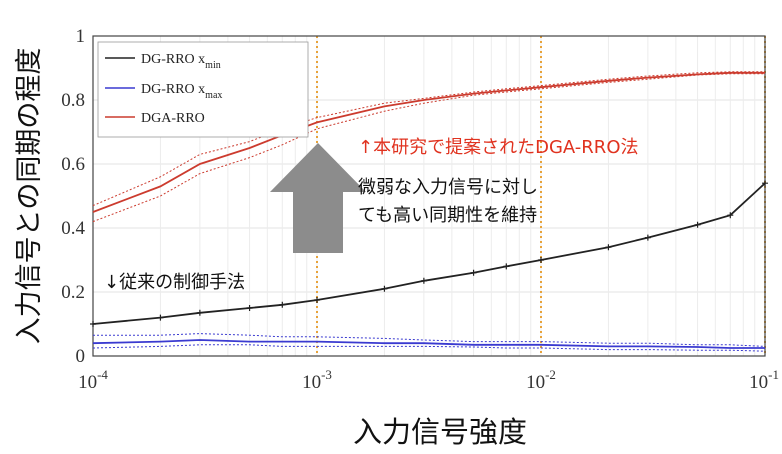 The width and height of the screenshot is (782, 454). What do you see at coordinates (428, 380) in the screenshot?
I see `x-tick-labels: 10⁻⁴ 10⁻³ 10⁻² 10⁻¹` at bounding box center [428, 380].